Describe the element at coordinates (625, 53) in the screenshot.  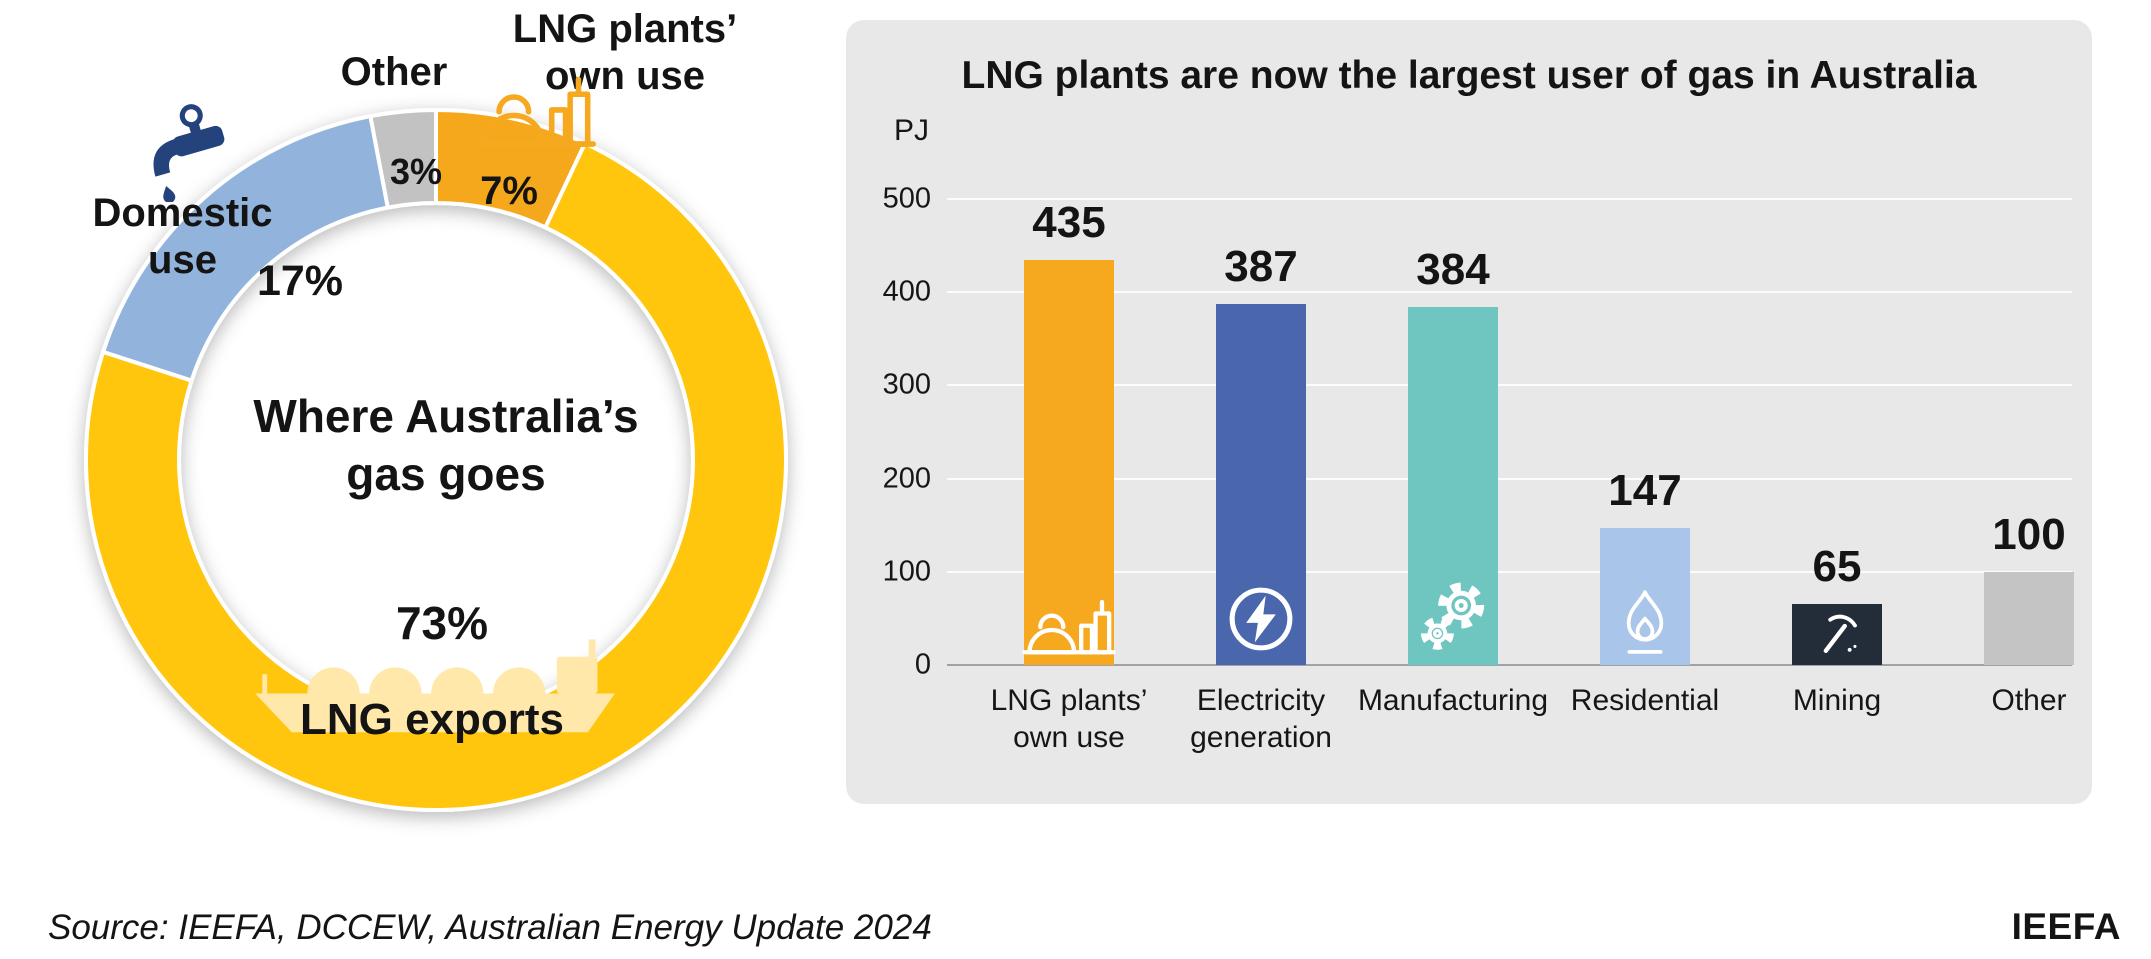
I see `donut-label-lng-plants-own-use: LNG plants’ own use` at that location.